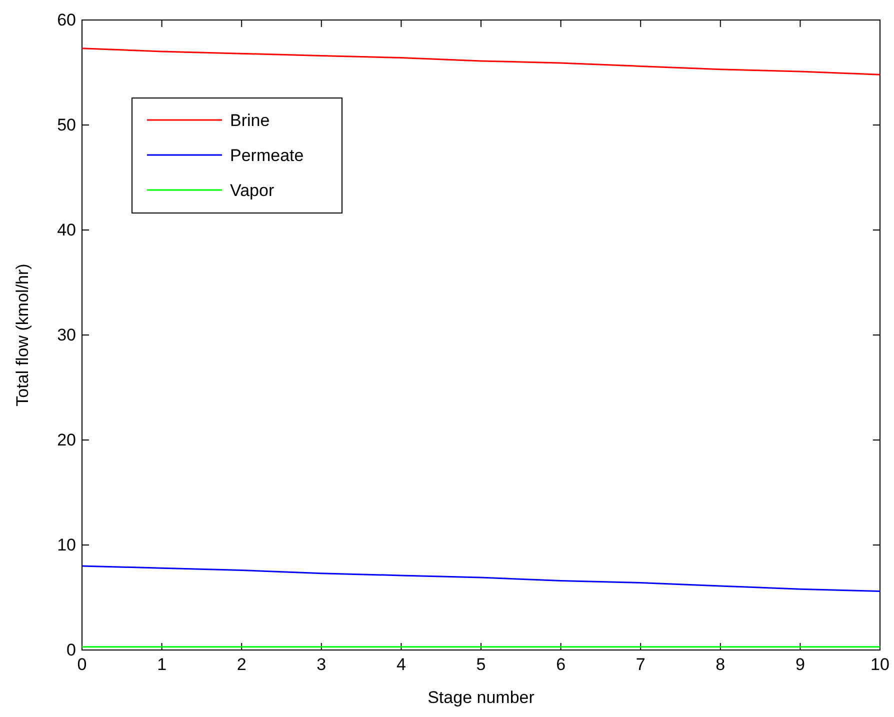 The width and height of the screenshot is (894, 717). What do you see at coordinates (800, 664) in the screenshot?
I see `x-tick-label: 9` at bounding box center [800, 664].